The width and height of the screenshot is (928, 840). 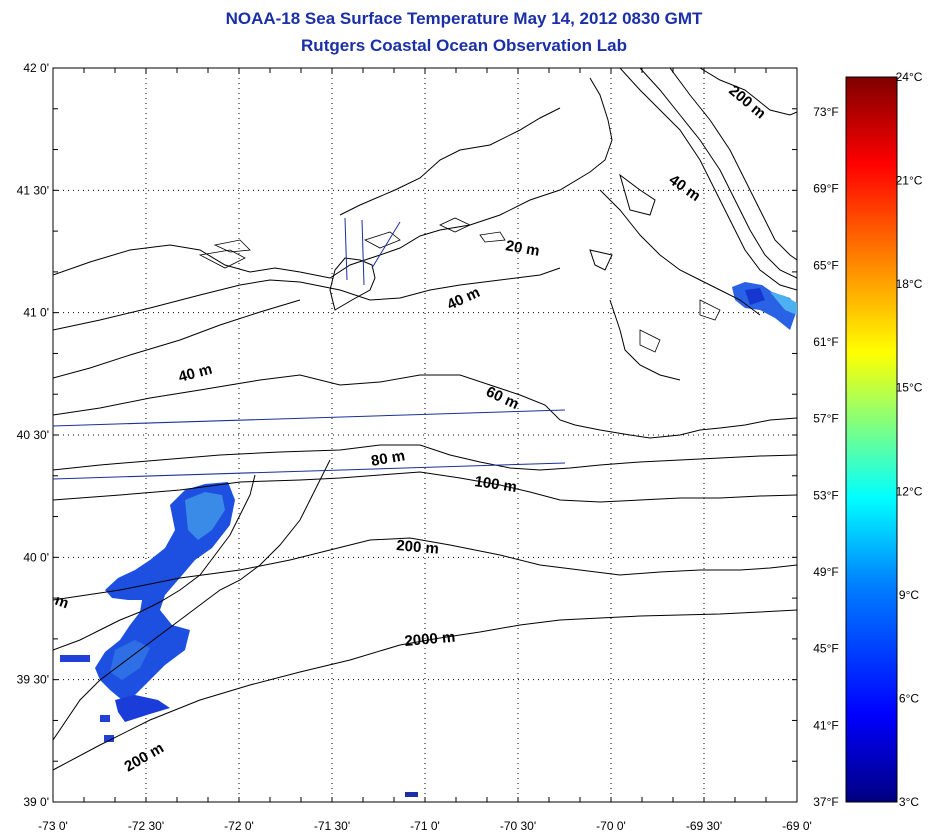 I want to click on lon-tick-label: -71 30', so click(x=332, y=826).